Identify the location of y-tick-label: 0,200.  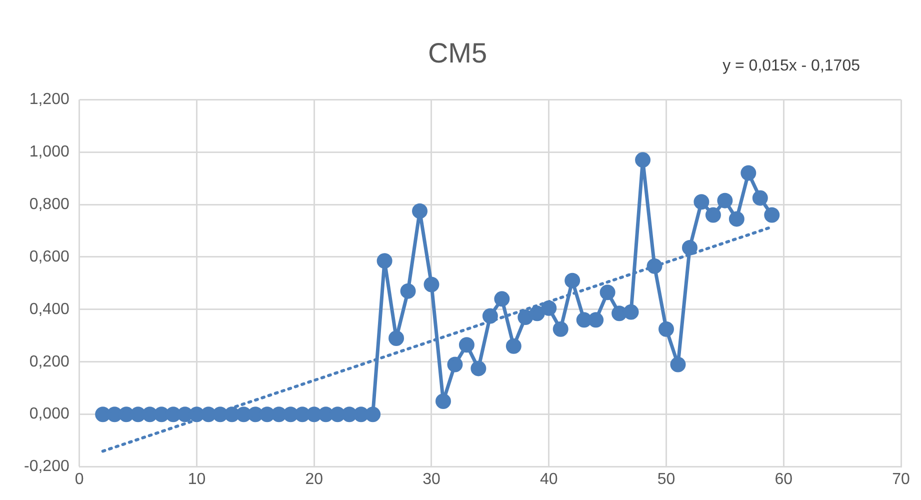
(49, 361).